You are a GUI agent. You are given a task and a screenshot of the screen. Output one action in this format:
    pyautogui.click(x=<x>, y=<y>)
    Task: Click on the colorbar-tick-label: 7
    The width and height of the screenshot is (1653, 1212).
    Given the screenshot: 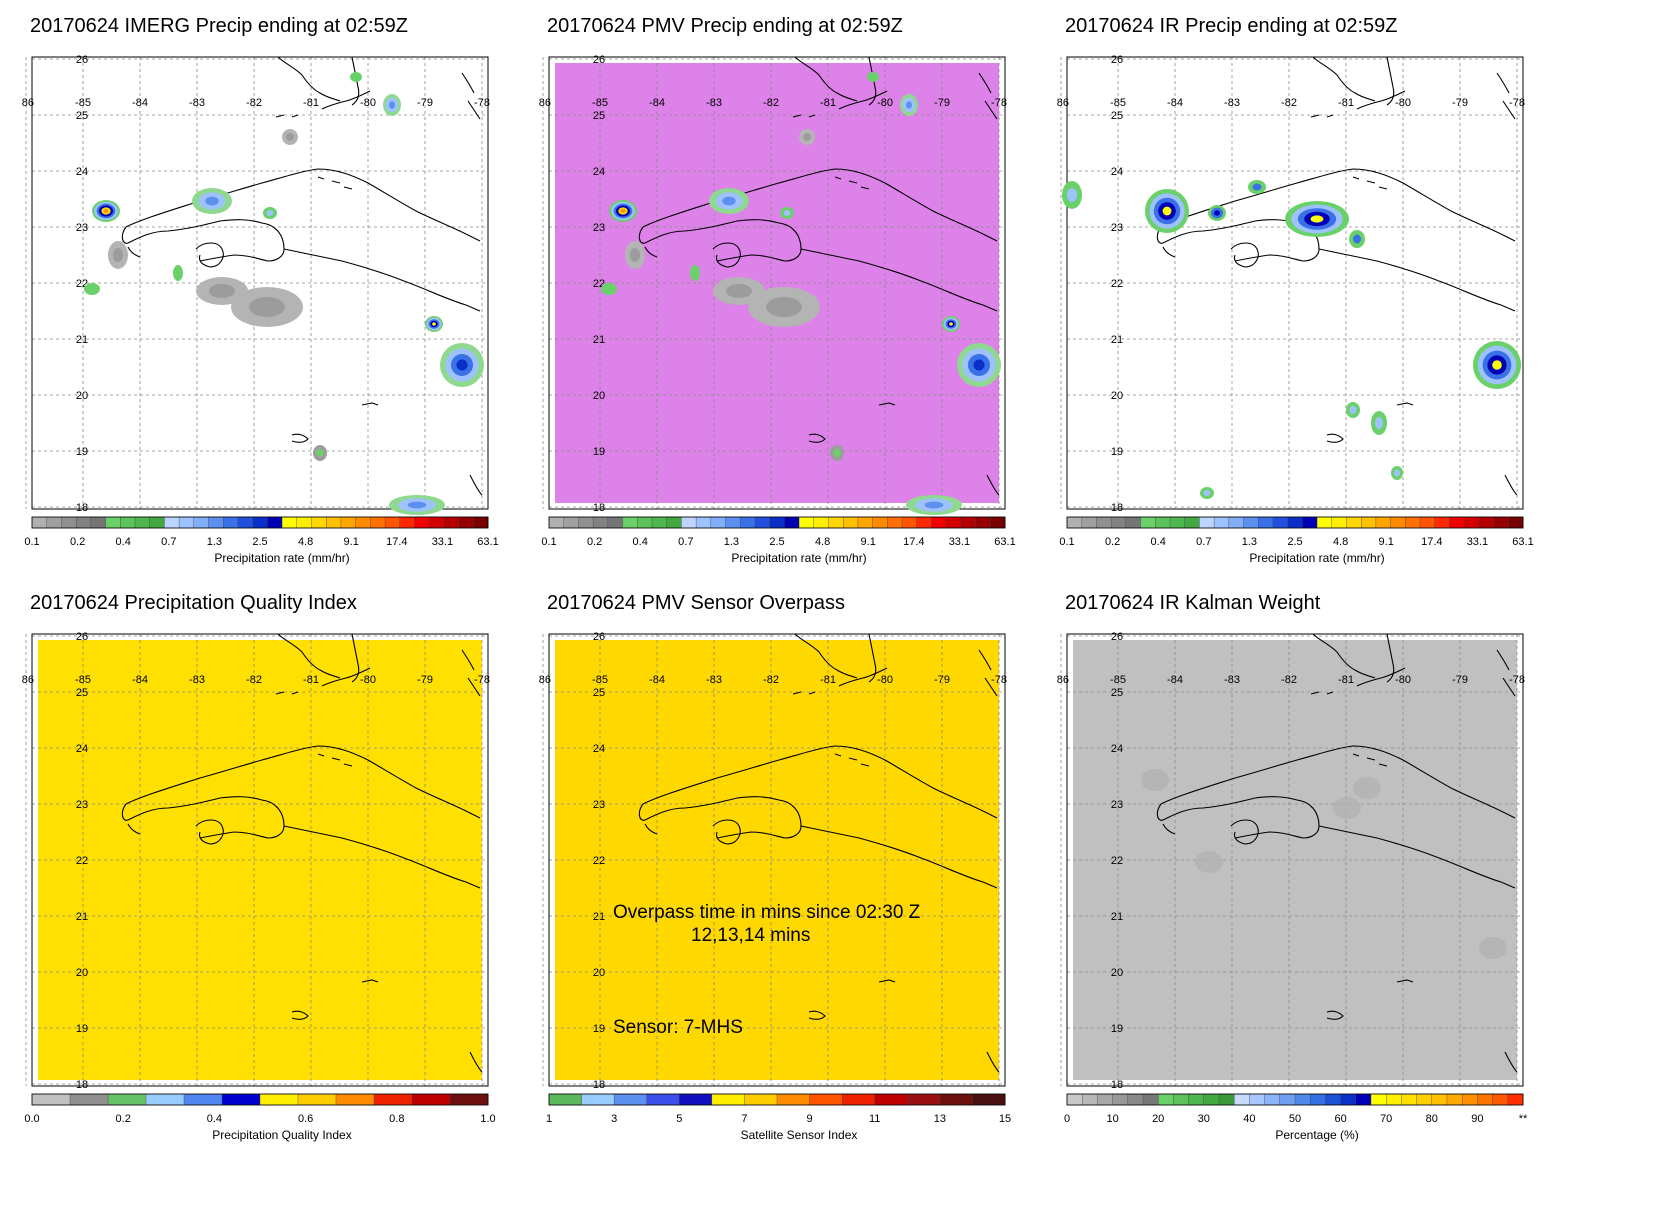 What is the action you would take?
    pyautogui.click(x=744, y=1119)
    